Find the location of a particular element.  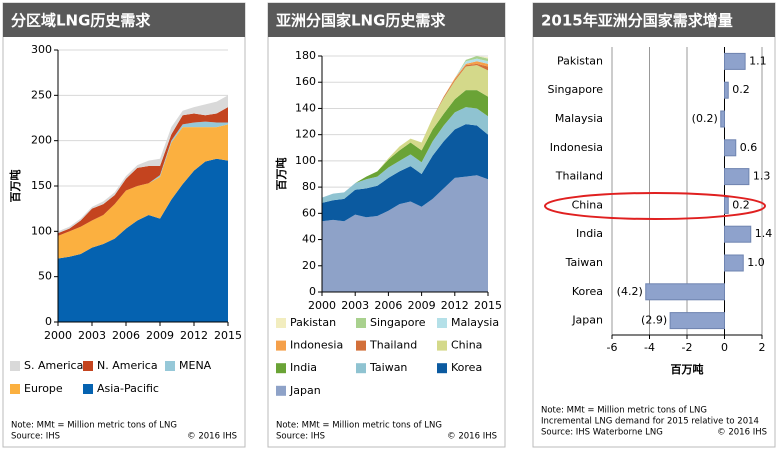

x-tick-label: -4 is located at coordinates (649, 347).